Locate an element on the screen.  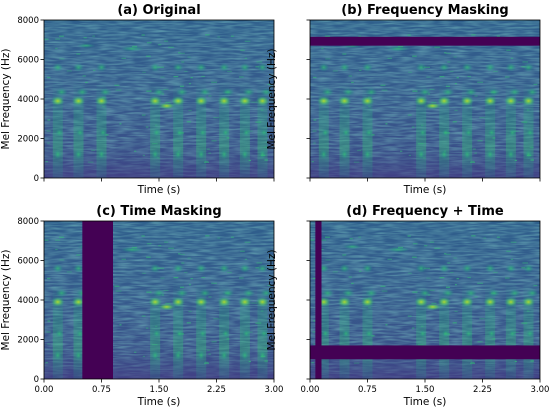
panel-title: (d) Frequency + Time is located at coordinates (425, 211).